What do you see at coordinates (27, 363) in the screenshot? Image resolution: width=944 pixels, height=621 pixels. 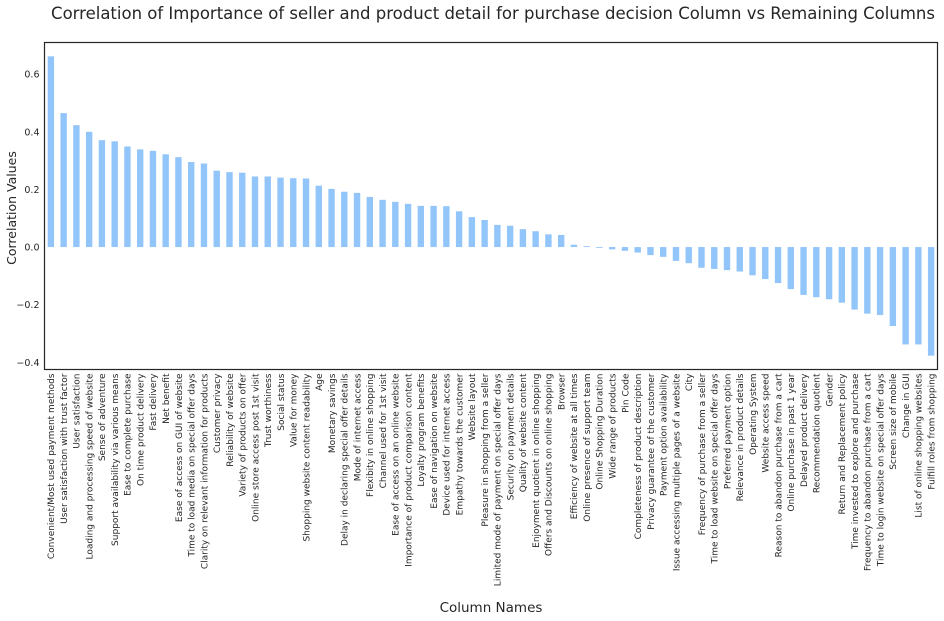 I see `y-tick-label: −0.4` at bounding box center [27, 363].